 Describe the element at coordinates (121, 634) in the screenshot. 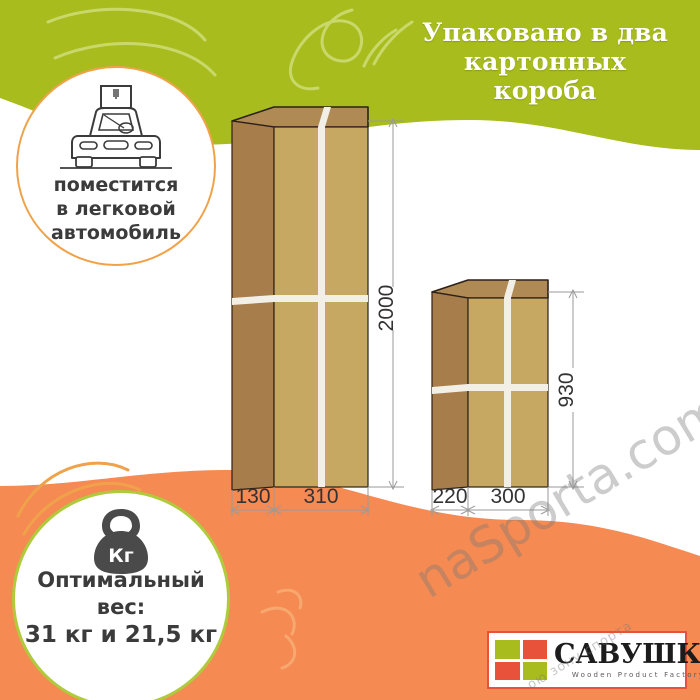

I see `weight-value: 31 кг и 21,5 кг` at that location.